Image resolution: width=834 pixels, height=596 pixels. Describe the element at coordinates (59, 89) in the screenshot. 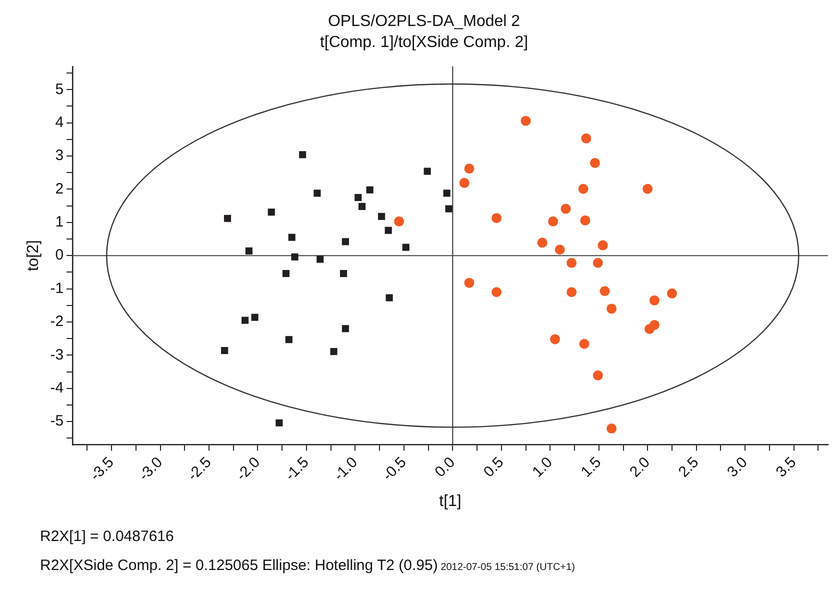

I see `y-tick-label: 5` at that location.